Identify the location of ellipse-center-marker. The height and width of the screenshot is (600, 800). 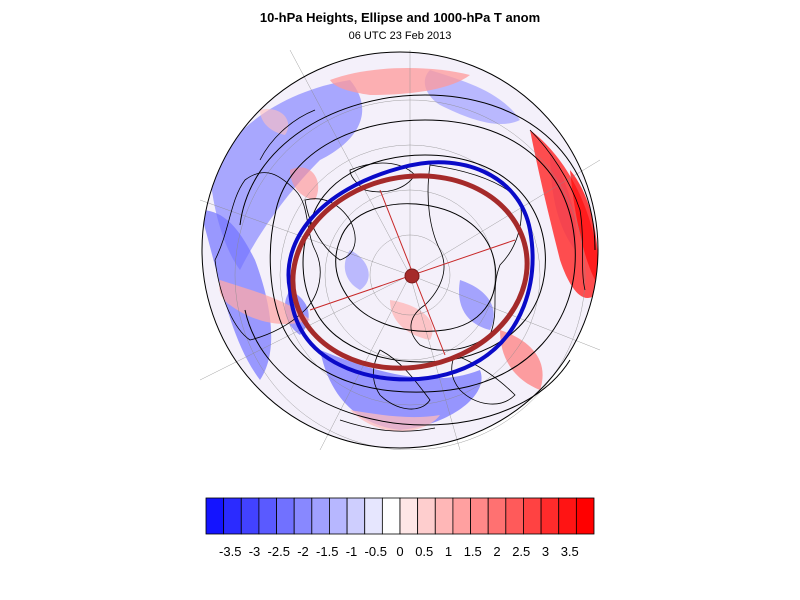
(412, 276).